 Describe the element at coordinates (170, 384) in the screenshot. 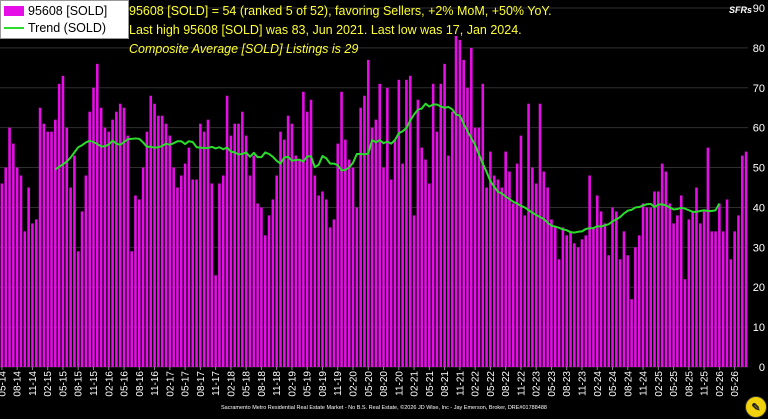

I see `x-tick-label: 02-17` at that location.